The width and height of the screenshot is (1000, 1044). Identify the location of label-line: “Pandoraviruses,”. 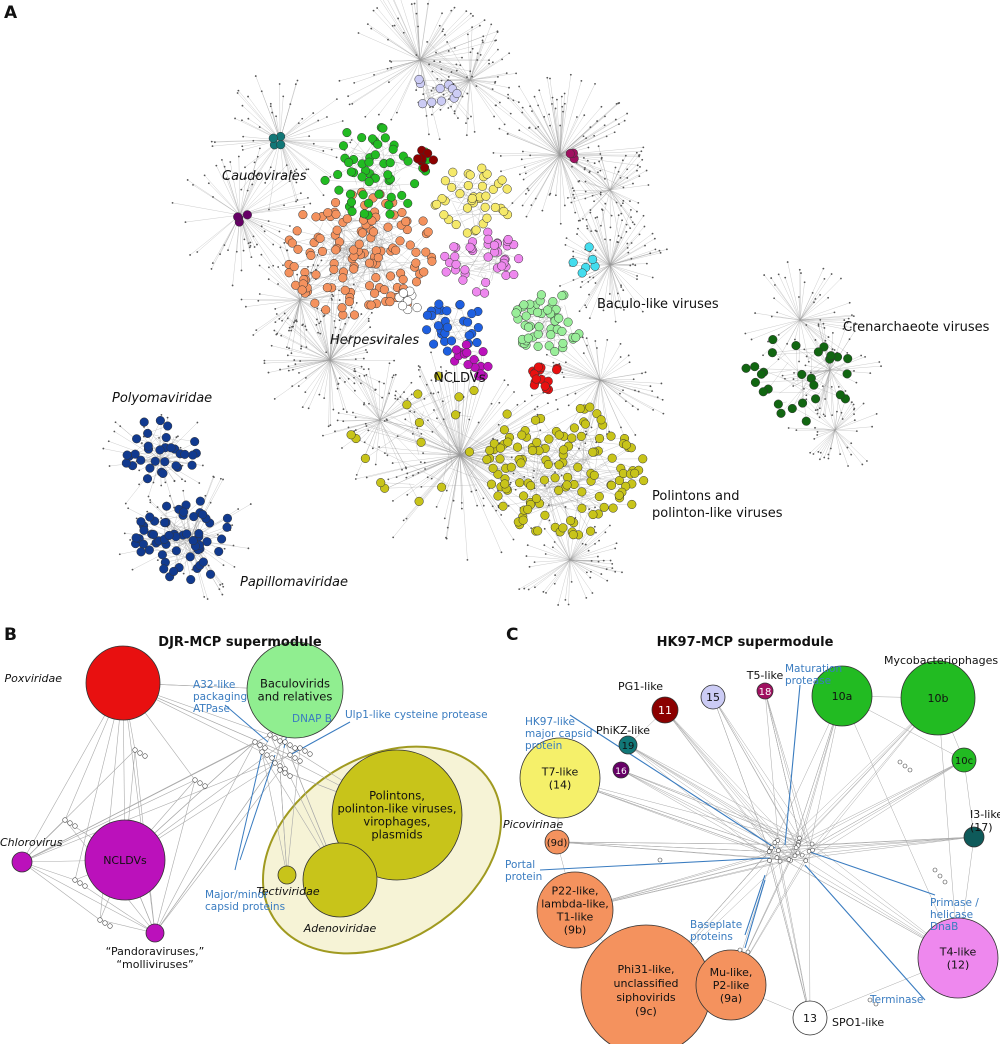
(155, 951).